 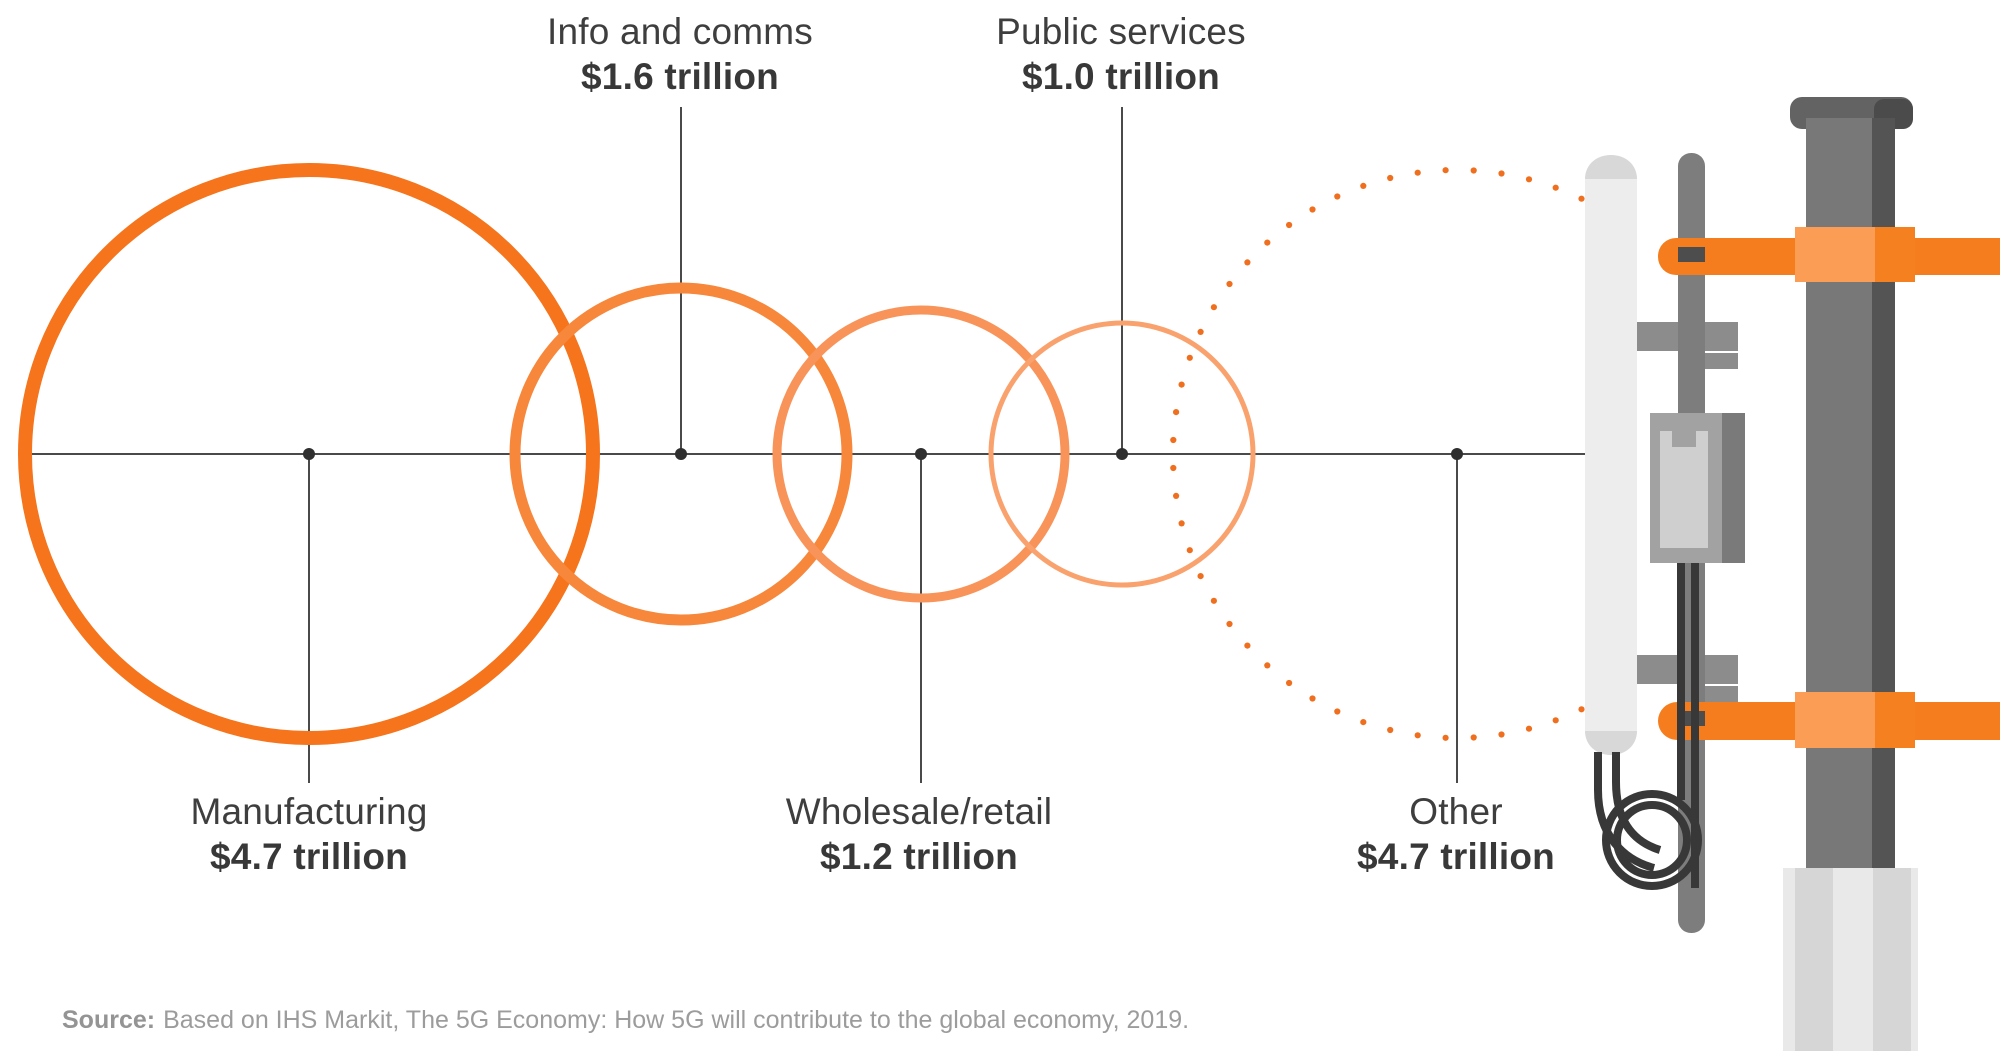 I want to click on cable-loop-outer, so click(x=1652, y=840).